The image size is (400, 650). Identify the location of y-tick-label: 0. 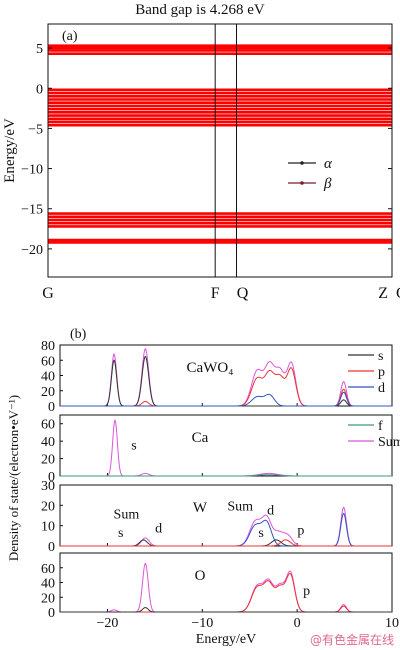
(39, 89).